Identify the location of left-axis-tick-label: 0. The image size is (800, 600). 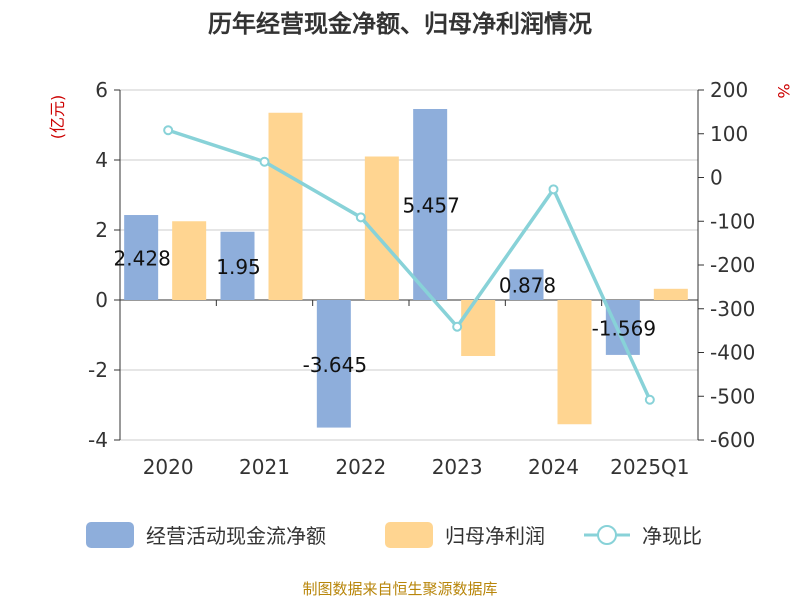
(101, 300).